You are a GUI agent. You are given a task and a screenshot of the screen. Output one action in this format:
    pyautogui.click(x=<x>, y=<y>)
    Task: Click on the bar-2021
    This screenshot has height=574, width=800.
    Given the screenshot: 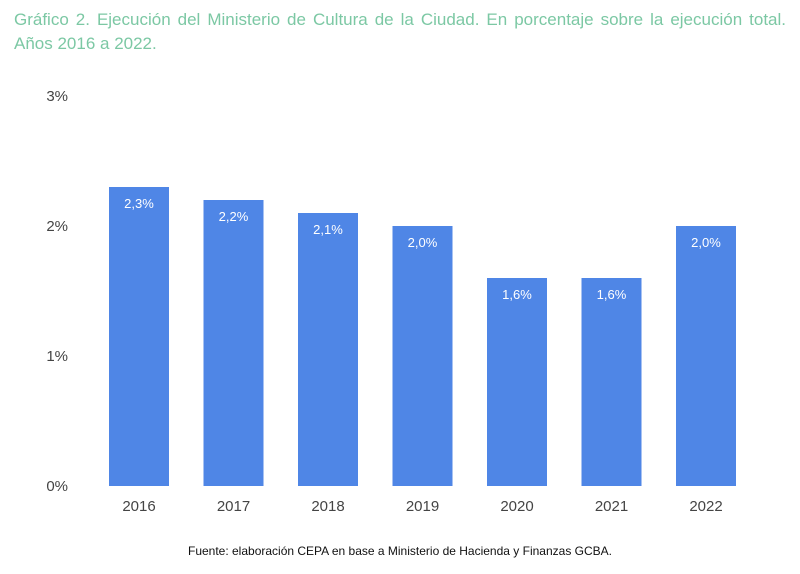 What is the action you would take?
    pyautogui.click(x=611, y=382)
    